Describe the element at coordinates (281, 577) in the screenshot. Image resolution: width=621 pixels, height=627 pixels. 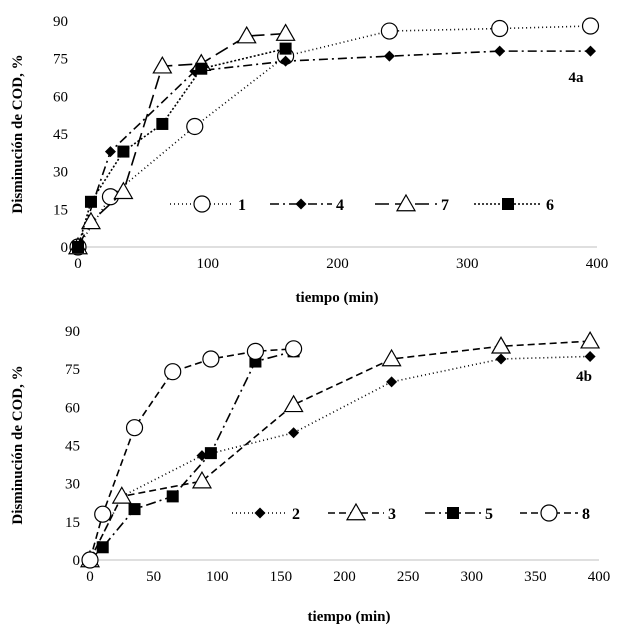
I see `x-tick-label: 150` at that location.